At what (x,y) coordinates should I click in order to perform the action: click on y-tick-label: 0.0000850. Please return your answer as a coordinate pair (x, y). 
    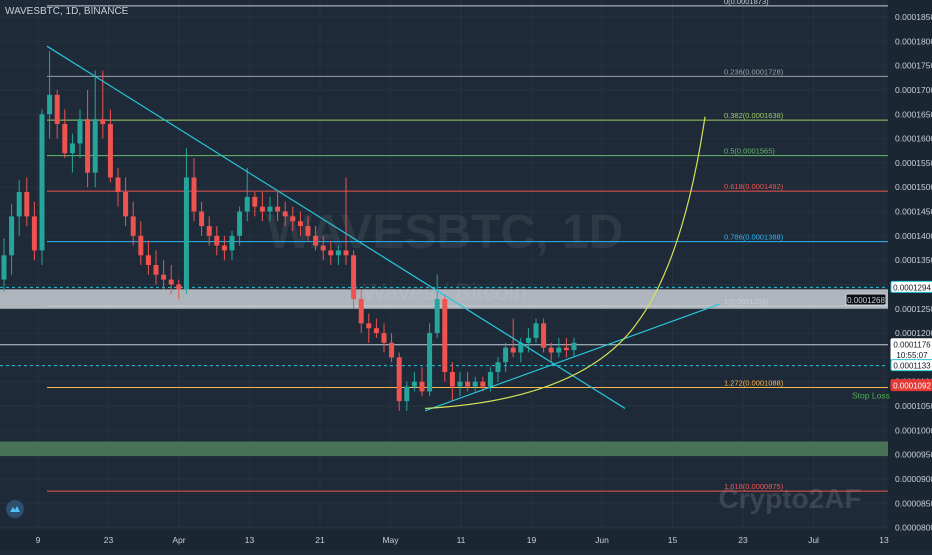
    Looking at the image, I should click on (913, 503).